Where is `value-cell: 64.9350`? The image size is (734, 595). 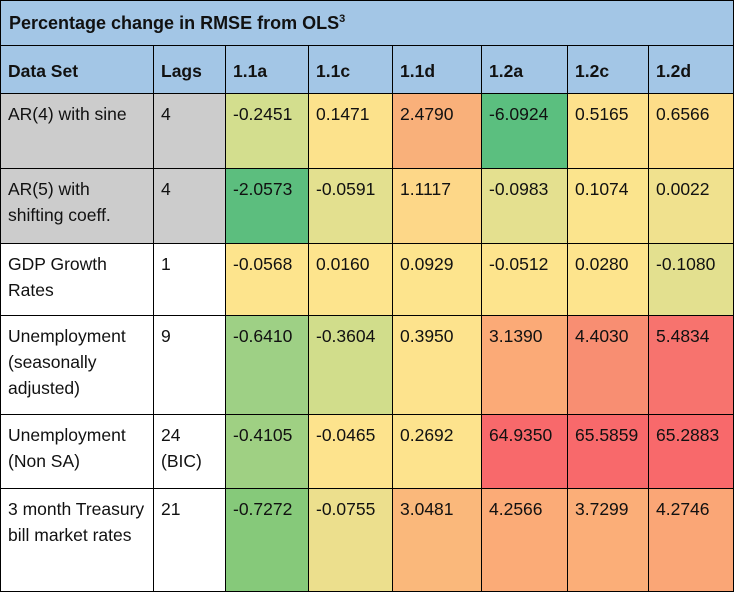 value-cell: 64.9350 is located at coordinates (524, 451).